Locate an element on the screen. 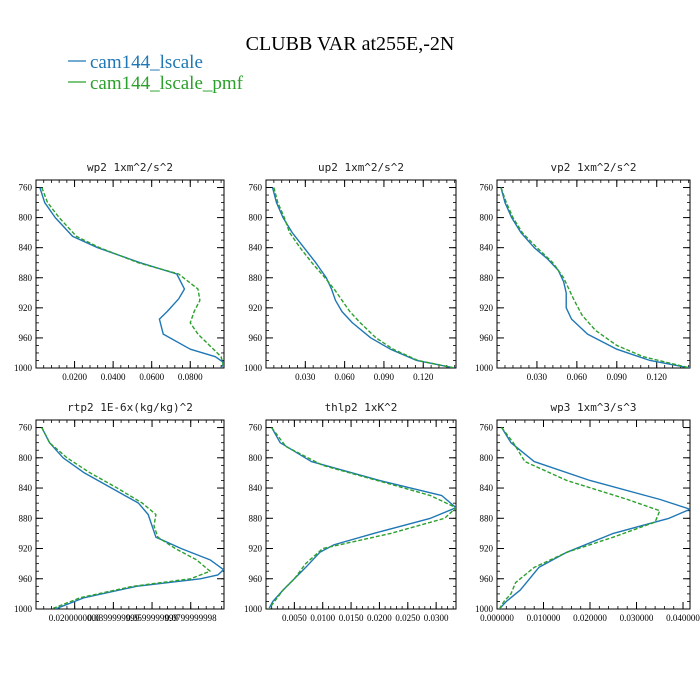 The width and height of the screenshot is (700, 700). x-tick-label: 0.0250 is located at coordinates (407, 618).